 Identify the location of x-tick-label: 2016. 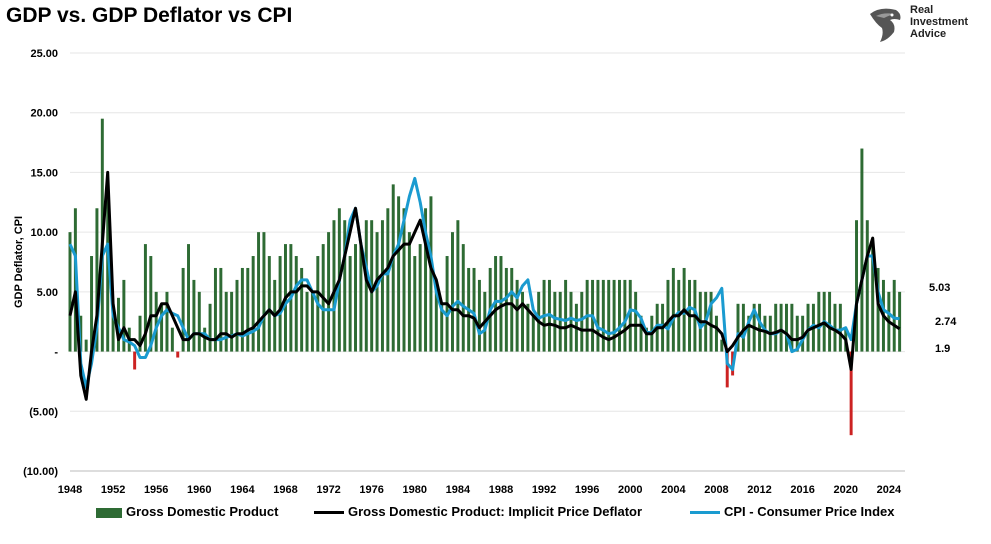
(802, 490).